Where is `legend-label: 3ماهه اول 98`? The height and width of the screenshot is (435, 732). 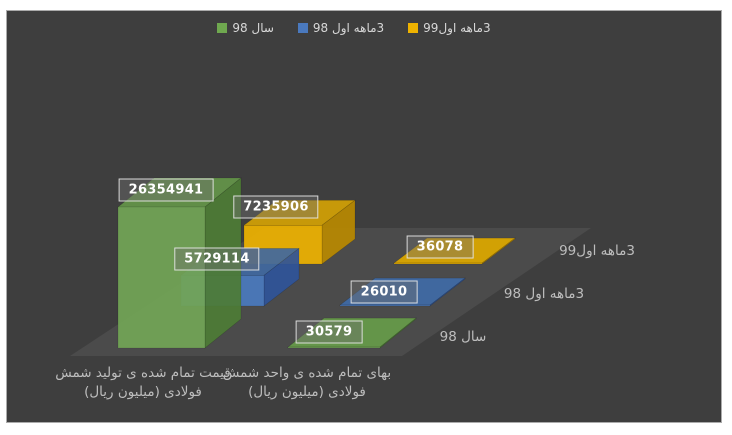
legend-label: 3ماهه اول 98 is located at coordinates (348, 28).